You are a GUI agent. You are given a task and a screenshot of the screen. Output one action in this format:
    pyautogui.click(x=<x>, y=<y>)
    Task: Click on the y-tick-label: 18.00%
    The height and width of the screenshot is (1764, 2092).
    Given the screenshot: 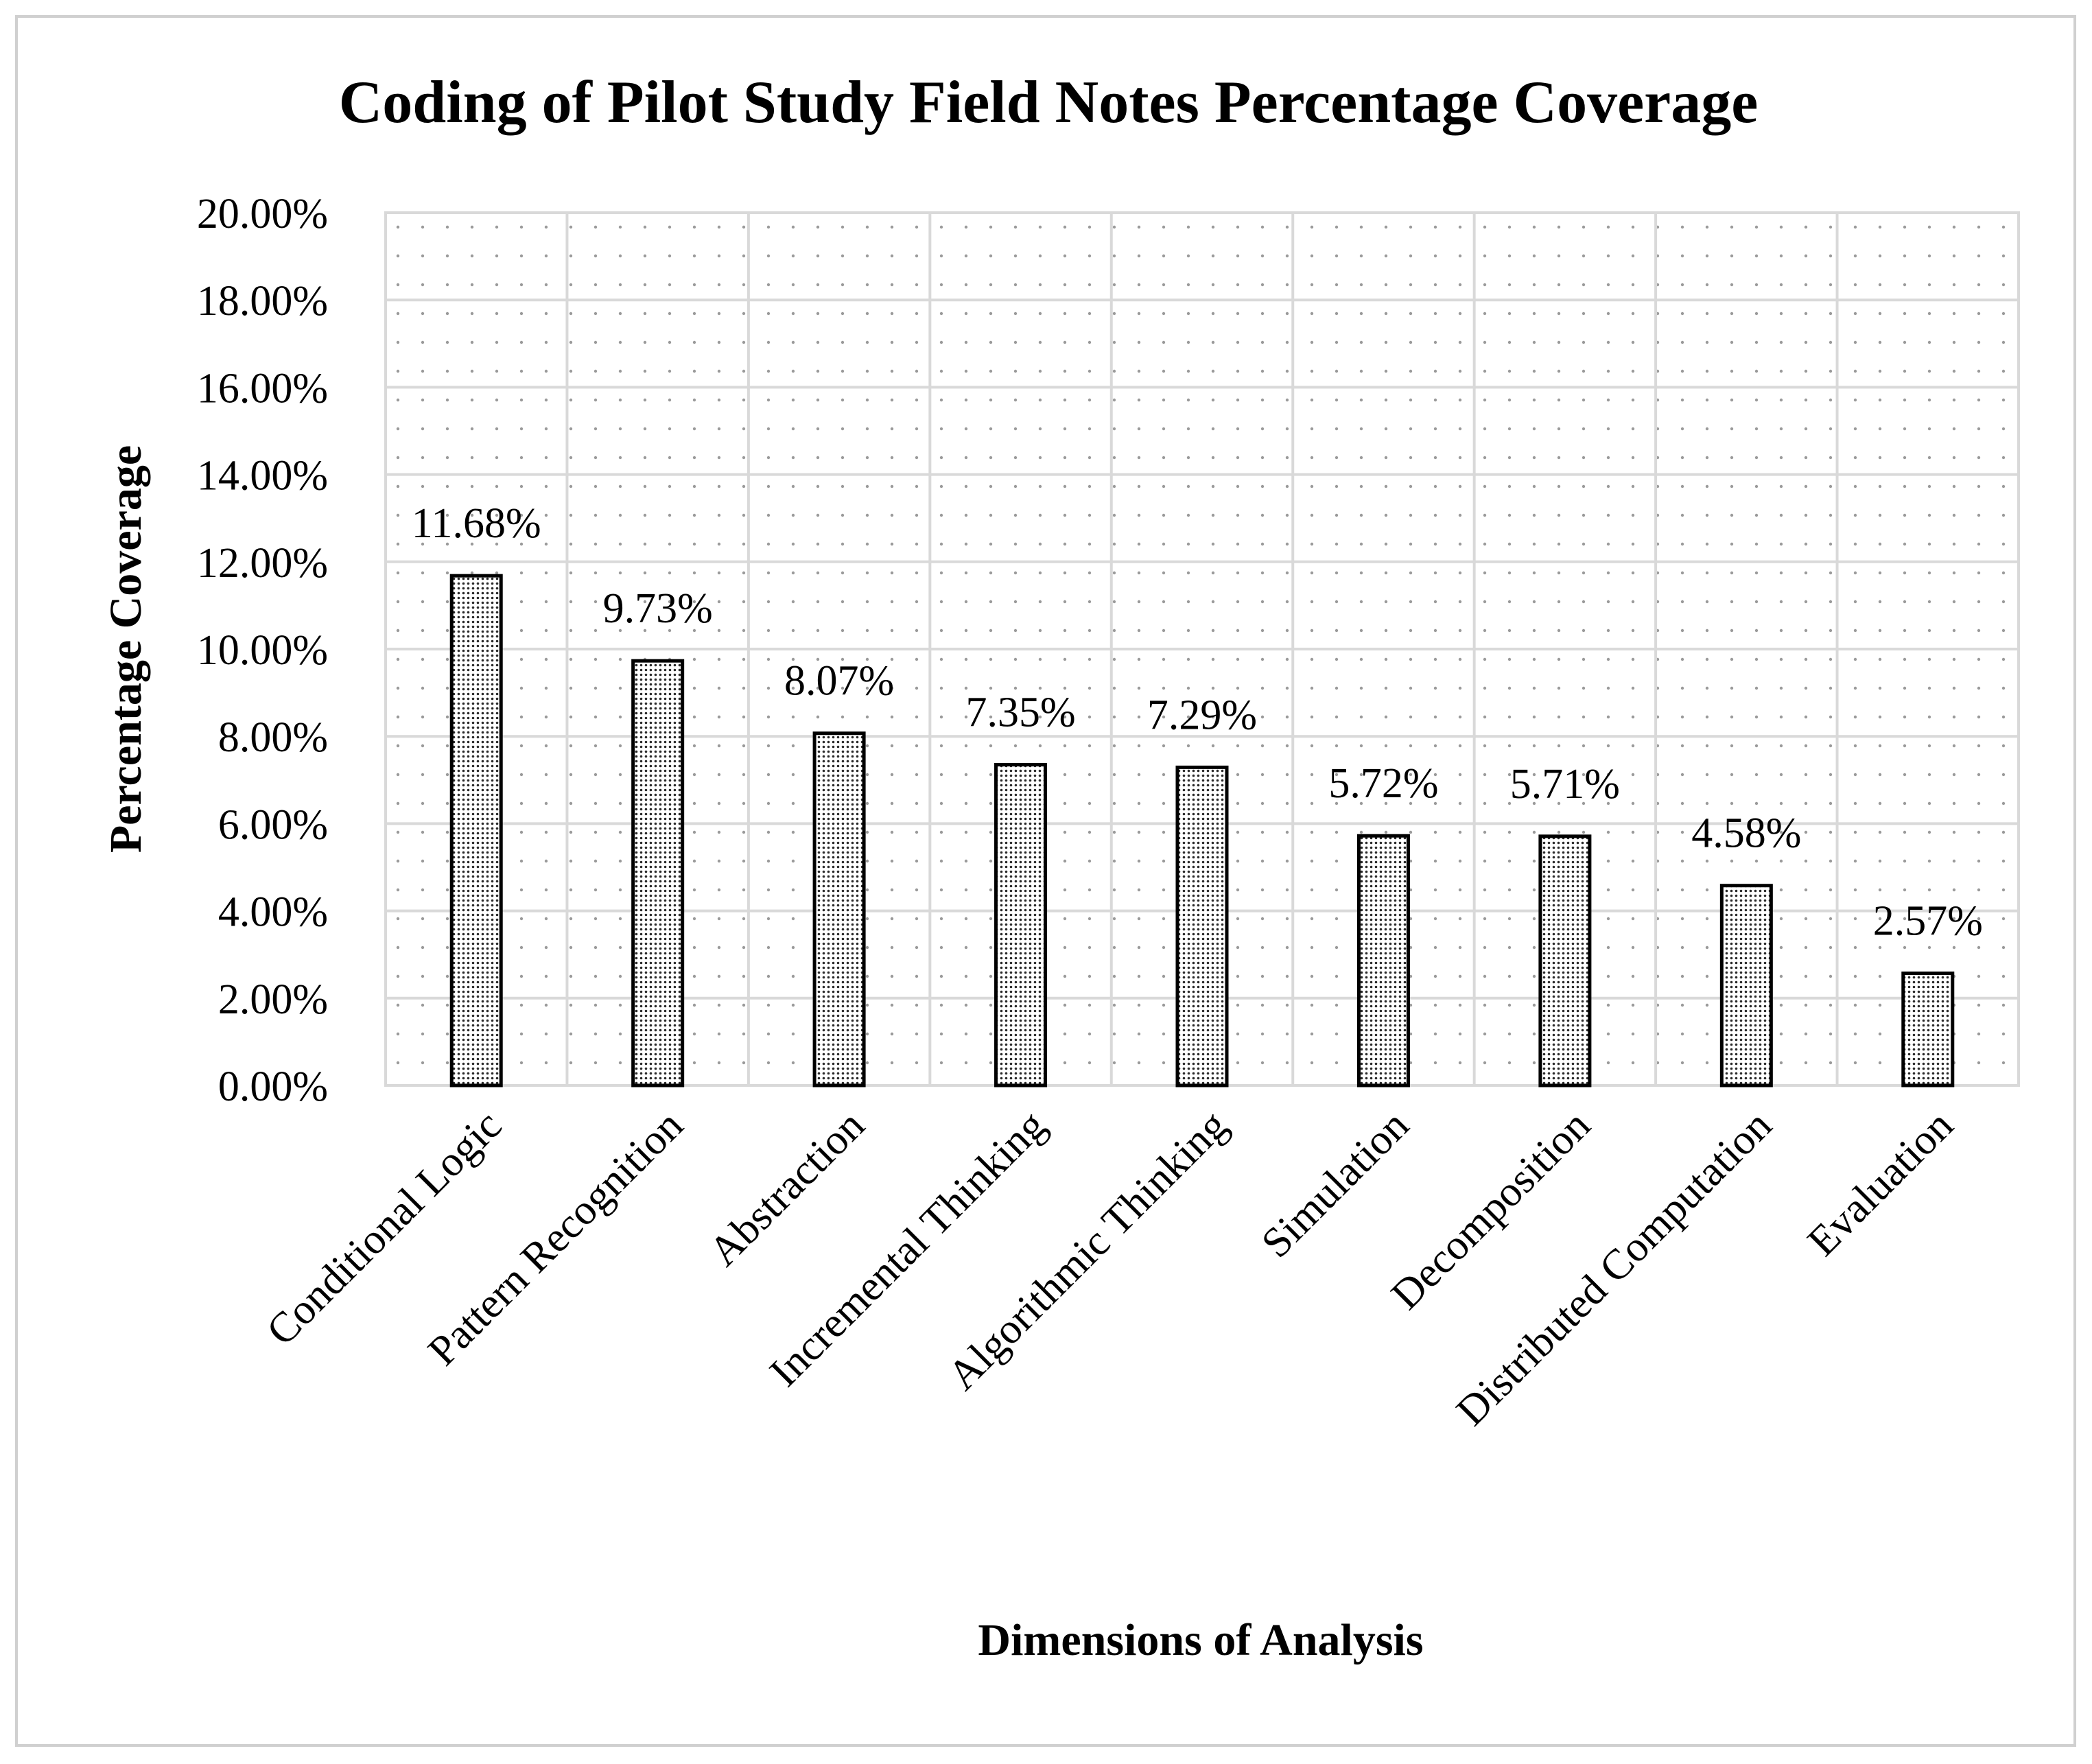 What is the action you would take?
    pyautogui.click(x=262, y=301)
    